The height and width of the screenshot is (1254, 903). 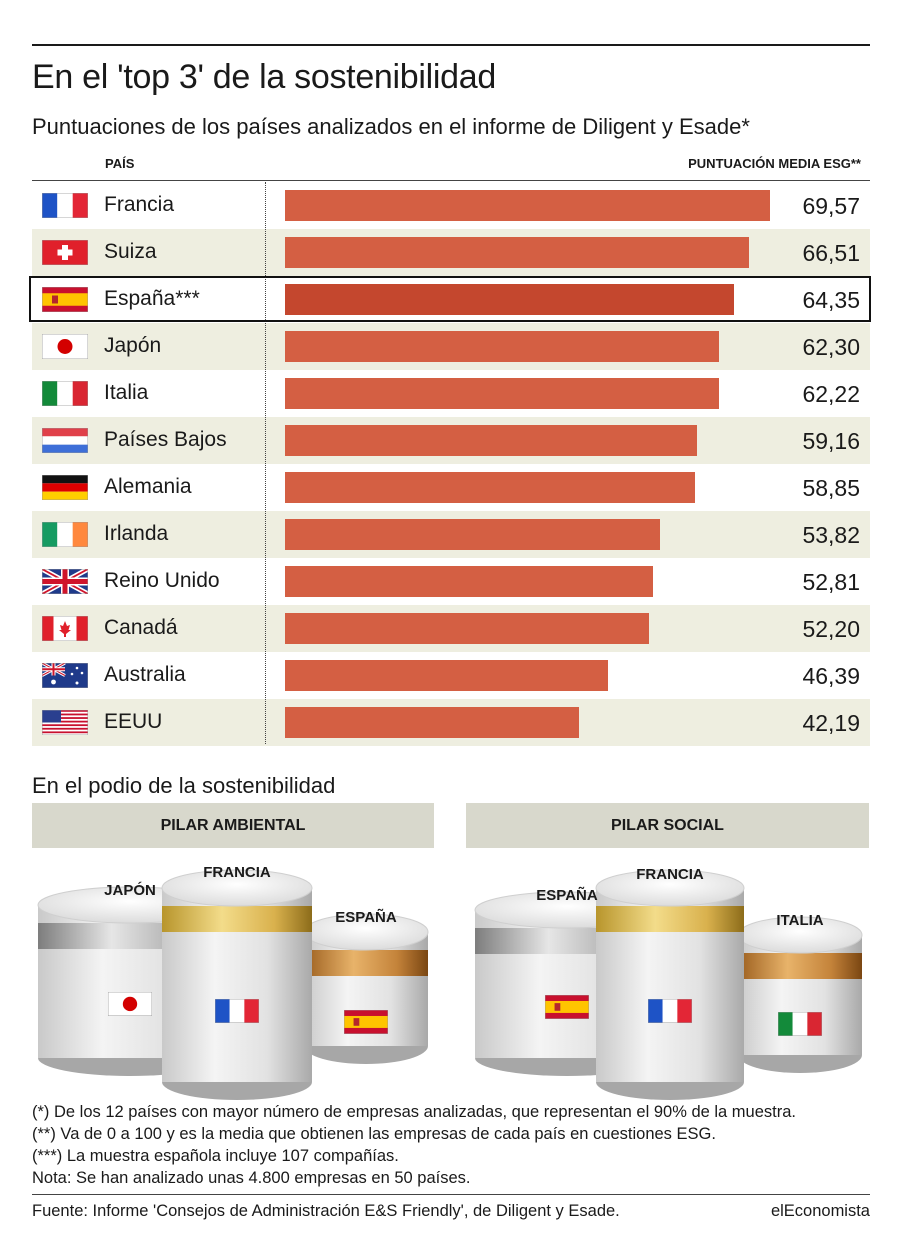 I want to click on podium-country-label: ITALIA, so click(x=800, y=920).